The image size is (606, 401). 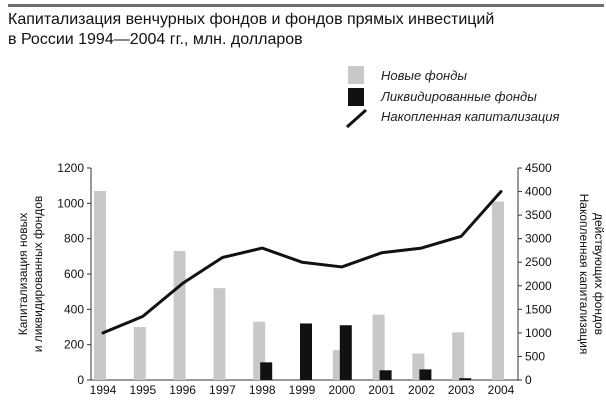 What do you see at coordinates (538, 333) in the screenshot?
I see `right-axis-tick-label: 1000` at bounding box center [538, 333].